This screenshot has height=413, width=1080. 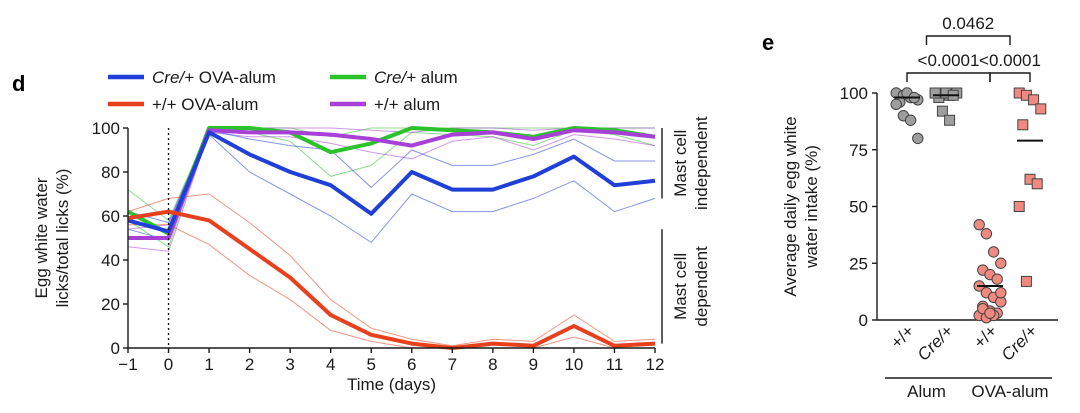 What do you see at coordinates (768, 42) in the screenshot?
I see `panel-label-e: e` at bounding box center [768, 42].